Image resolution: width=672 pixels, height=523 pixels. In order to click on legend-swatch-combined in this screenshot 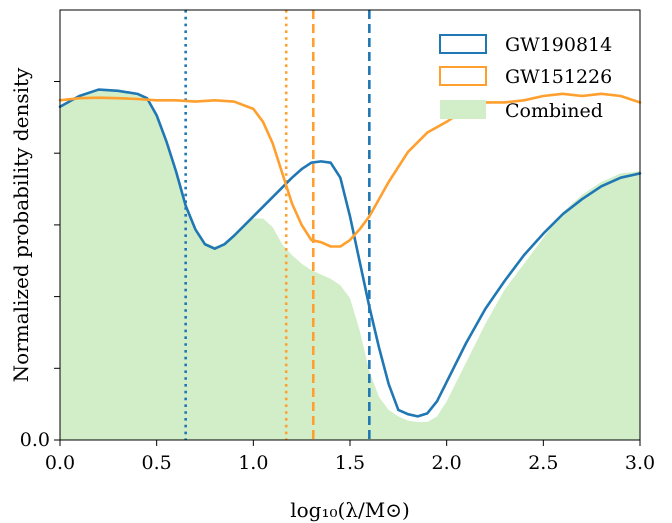, I will do `click(463, 109)`.